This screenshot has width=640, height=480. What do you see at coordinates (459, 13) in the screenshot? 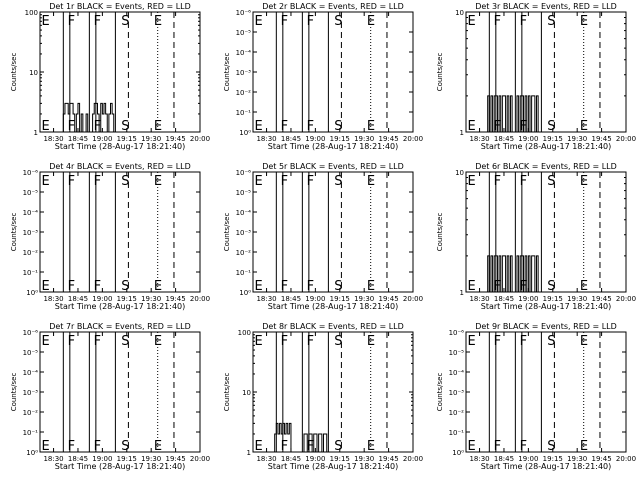
I see `y-tick-label: 10` at bounding box center [459, 13].